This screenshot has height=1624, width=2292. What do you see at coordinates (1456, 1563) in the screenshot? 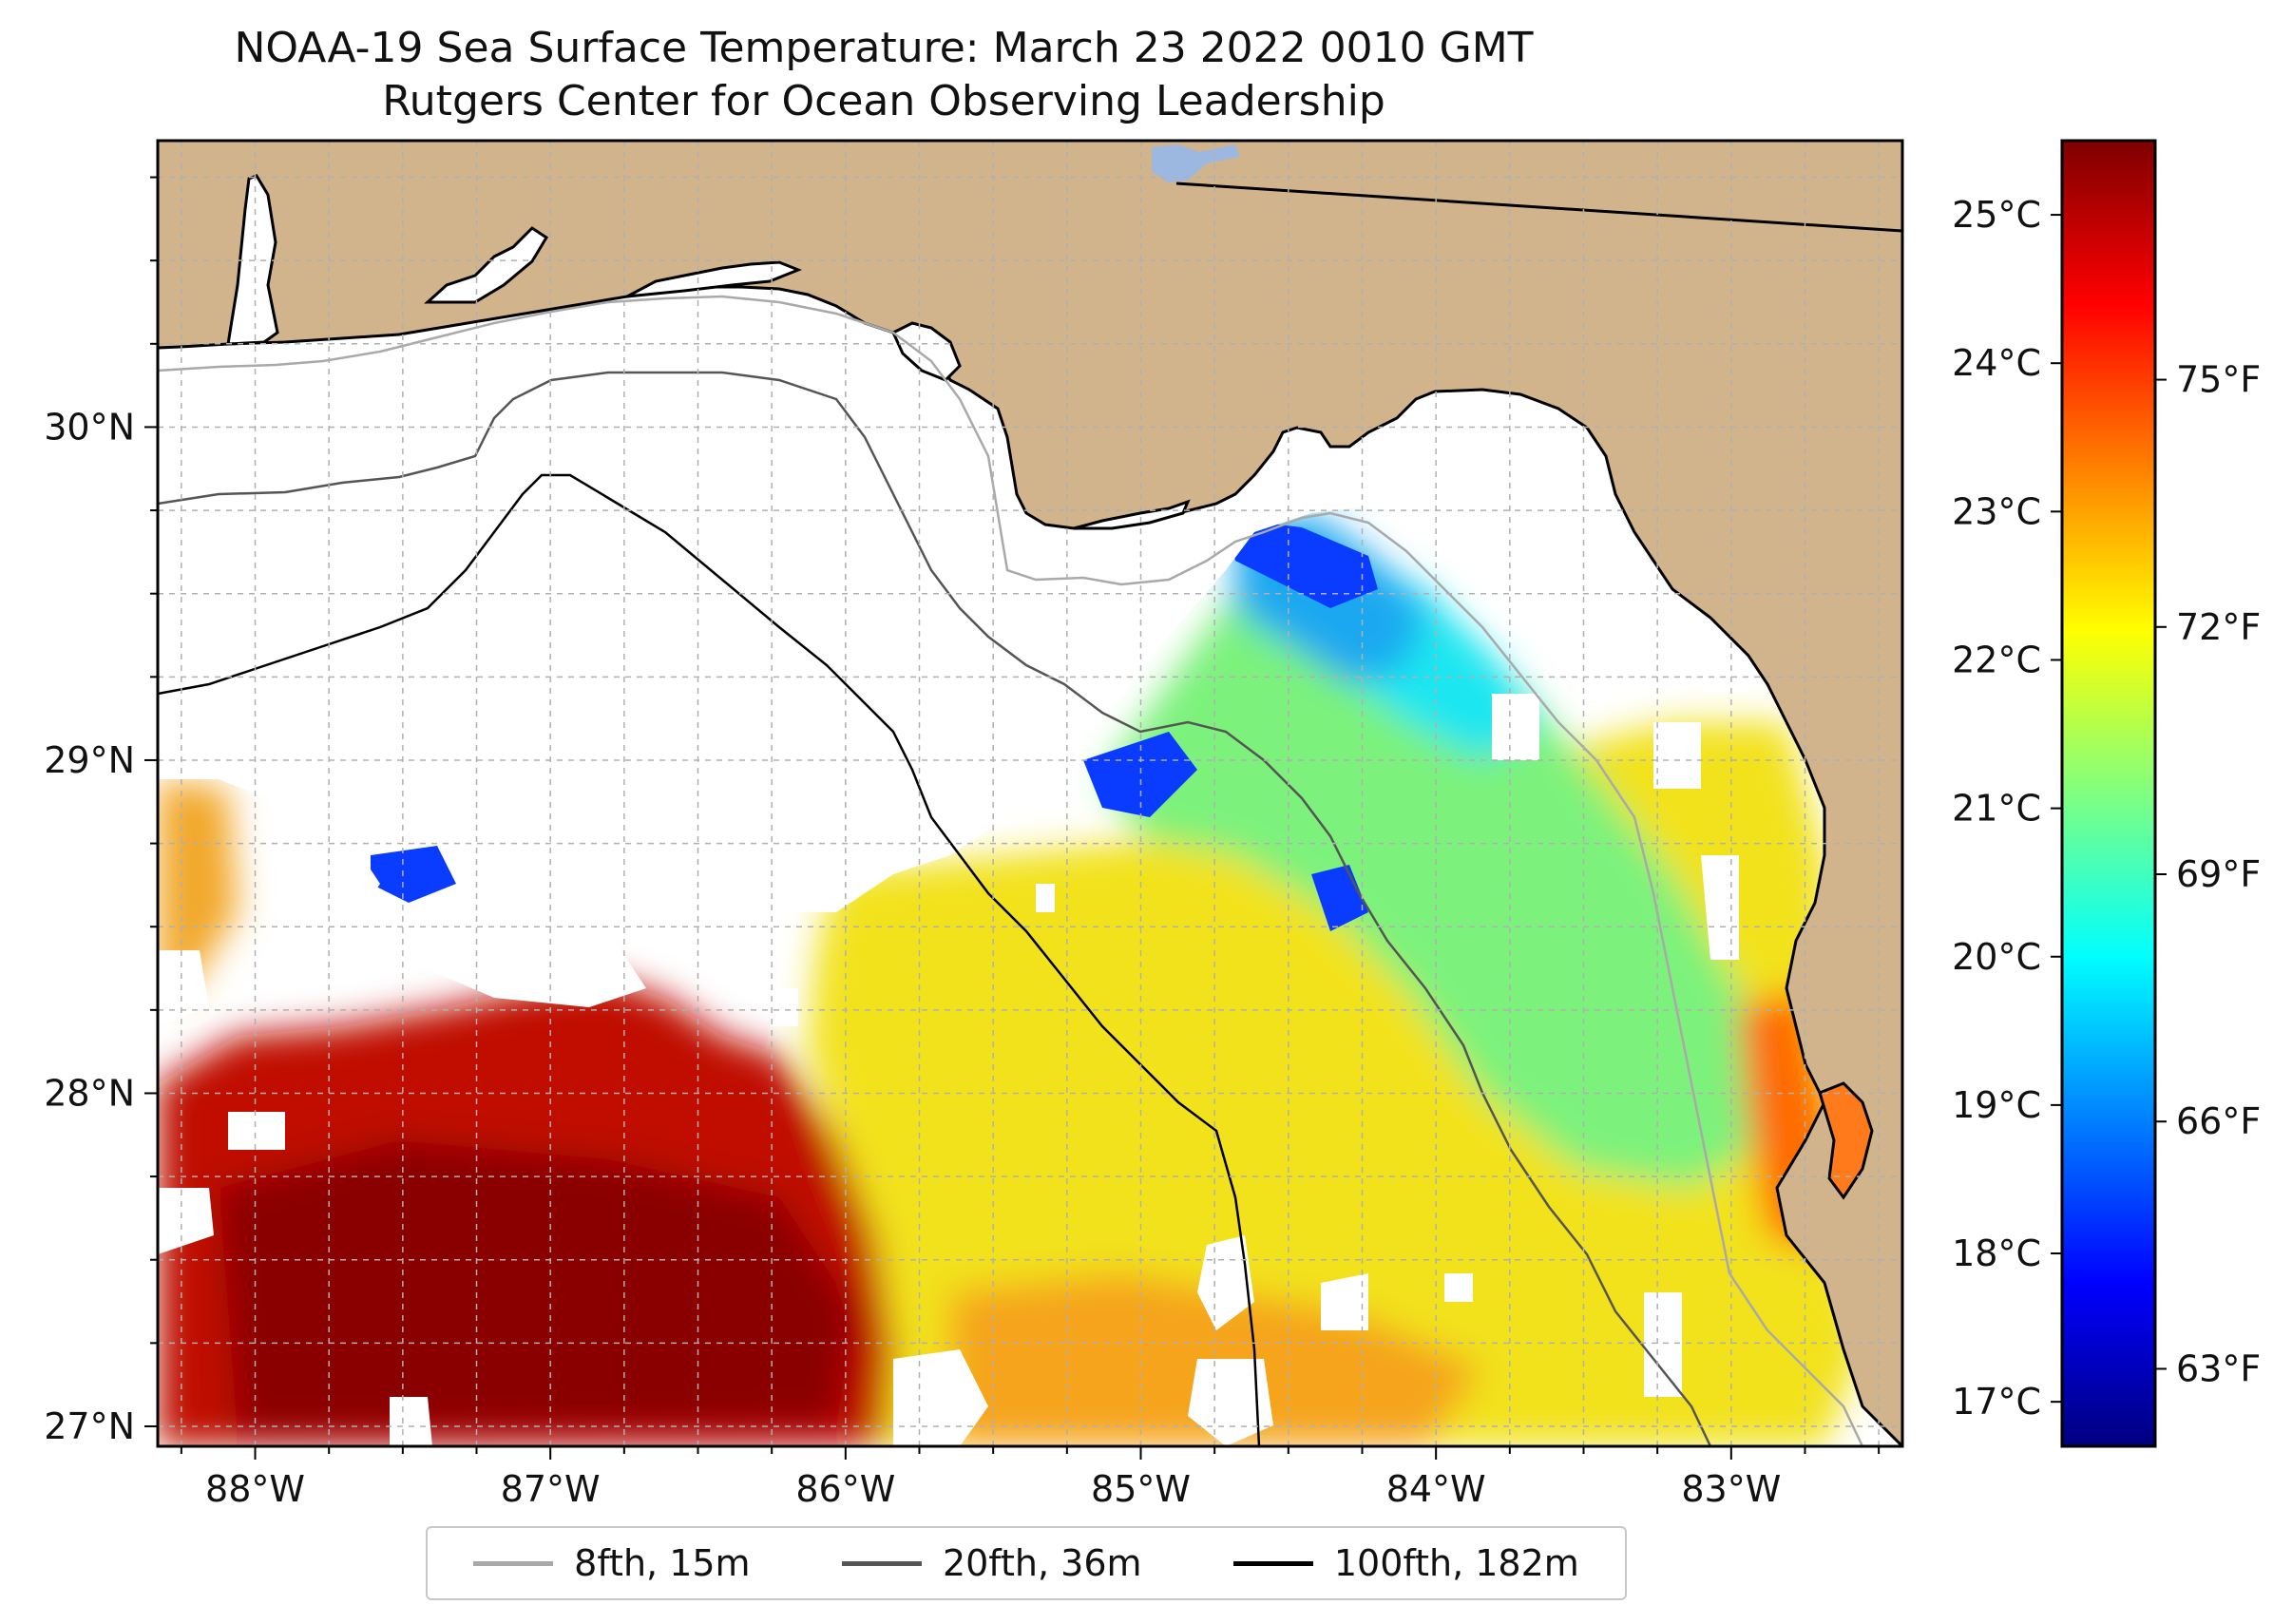
I see `legend-label-100fth: 100fth, 182m` at bounding box center [1456, 1563].